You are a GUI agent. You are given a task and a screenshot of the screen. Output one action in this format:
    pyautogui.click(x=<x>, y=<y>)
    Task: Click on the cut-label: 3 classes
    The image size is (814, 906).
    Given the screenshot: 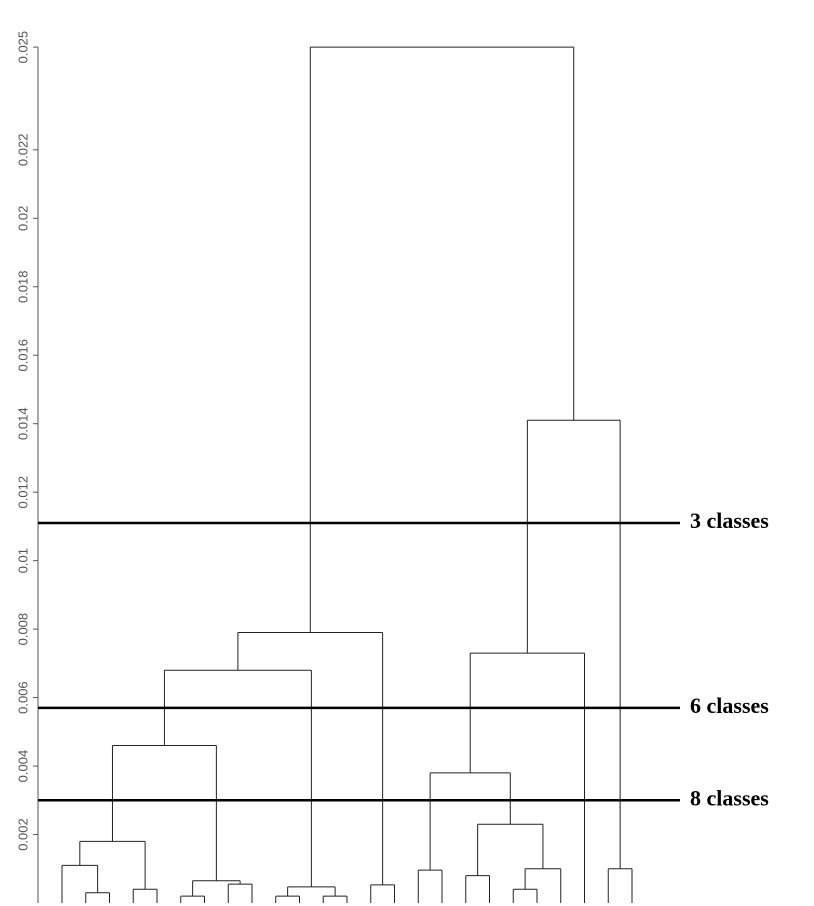 What is the action you would take?
    pyautogui.click(x=729, y=520)
    